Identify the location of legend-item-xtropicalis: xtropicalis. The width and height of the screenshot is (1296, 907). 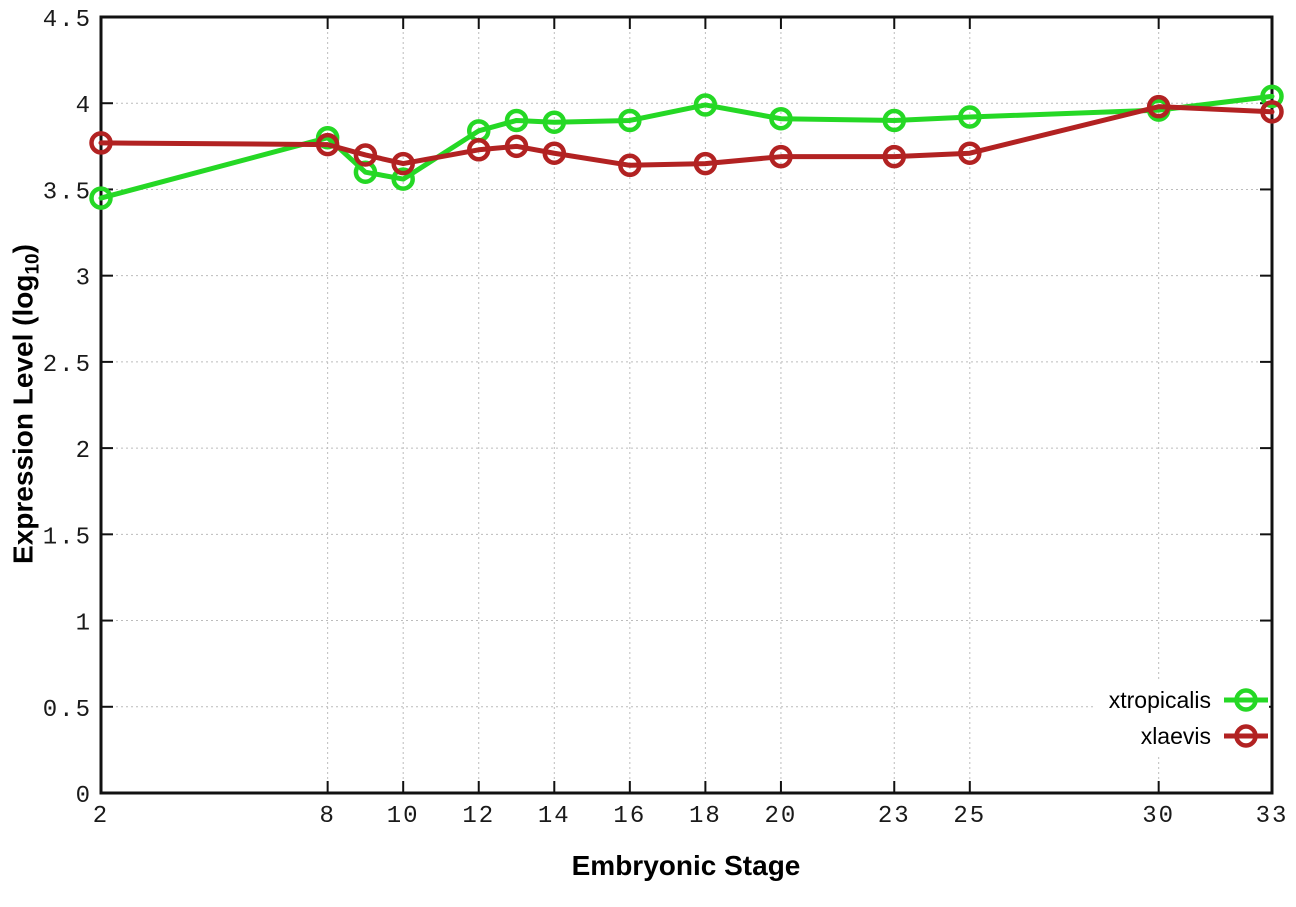
(1189, 700).